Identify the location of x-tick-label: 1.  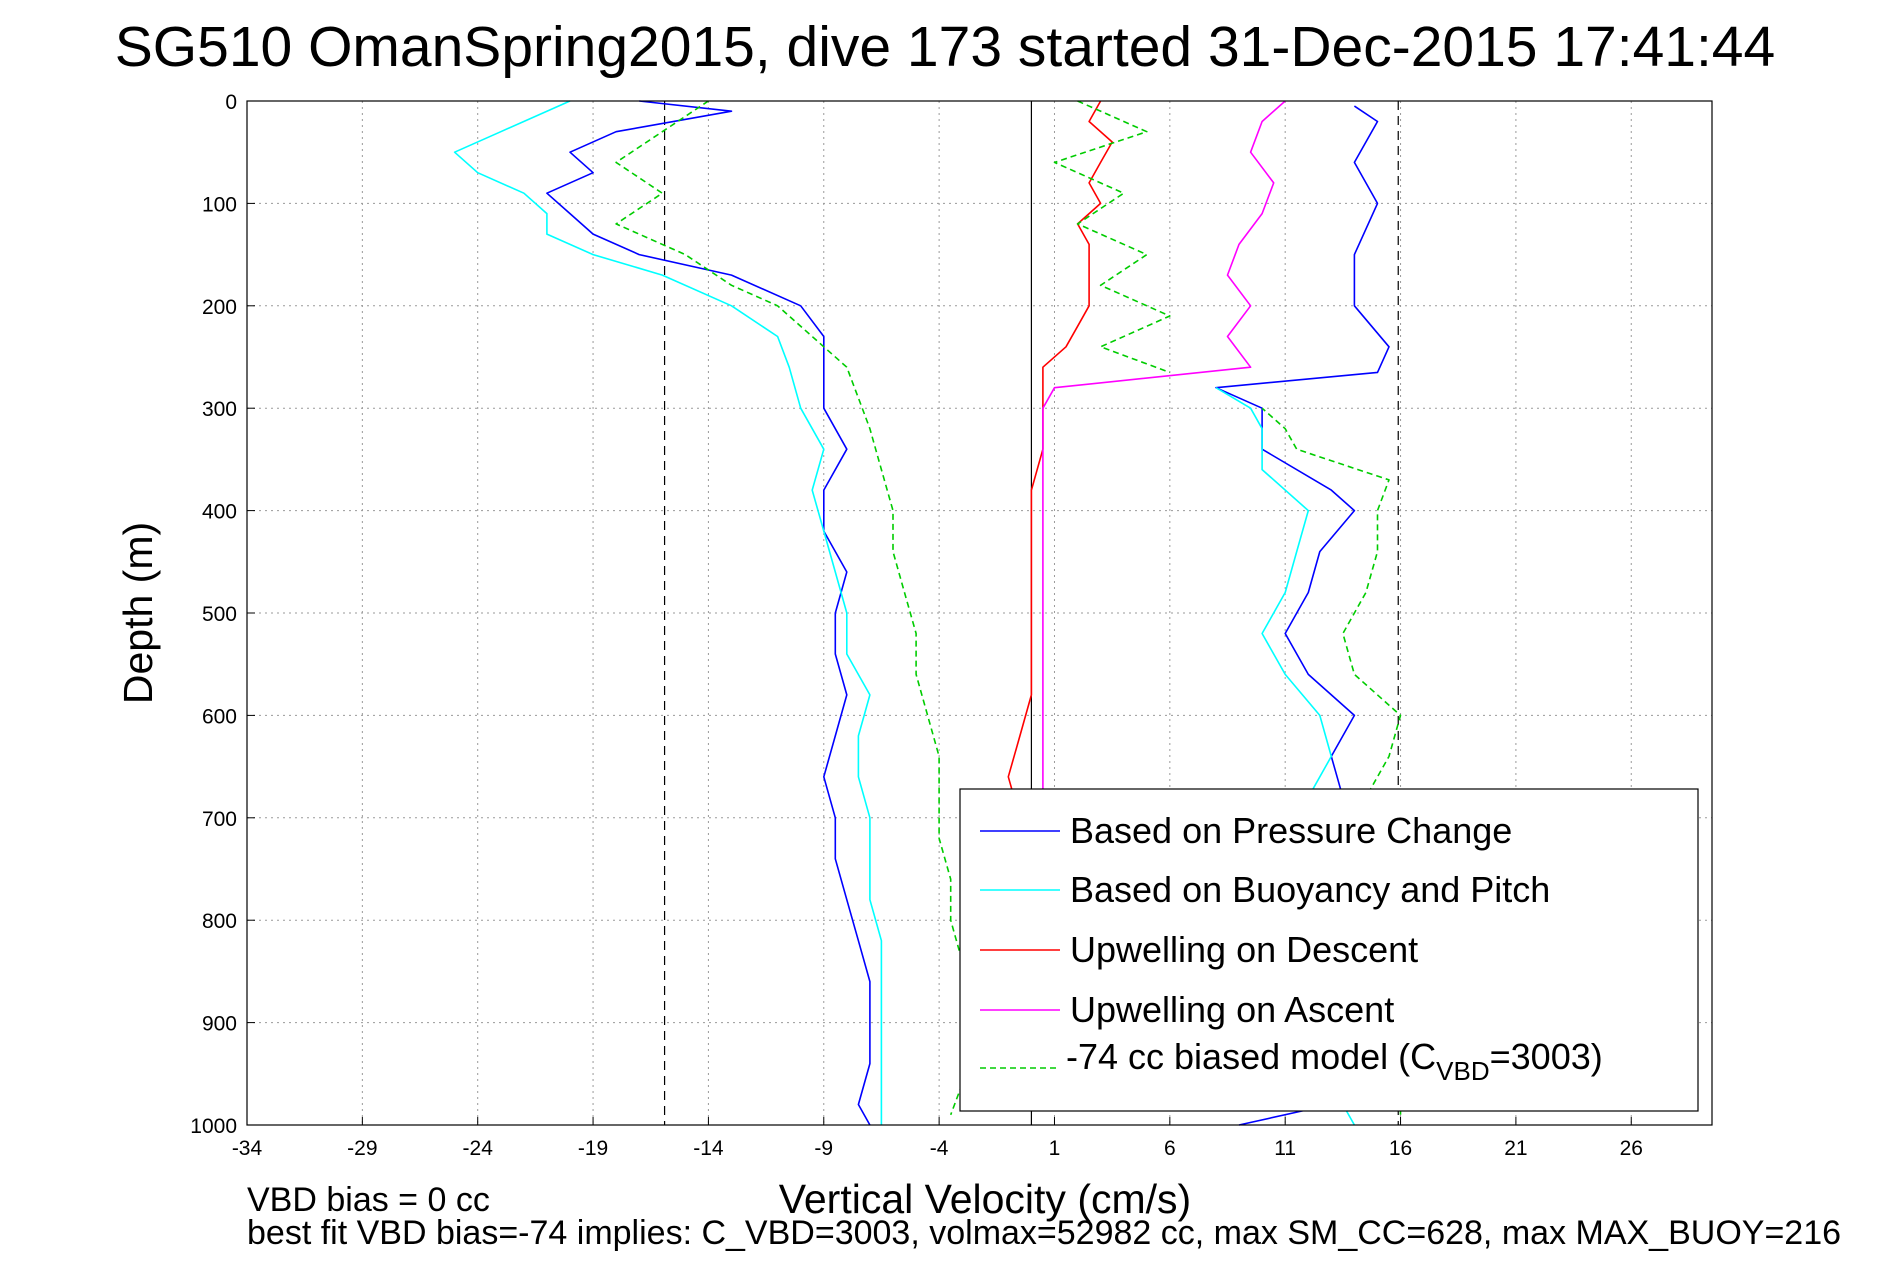
(1055, 1148).